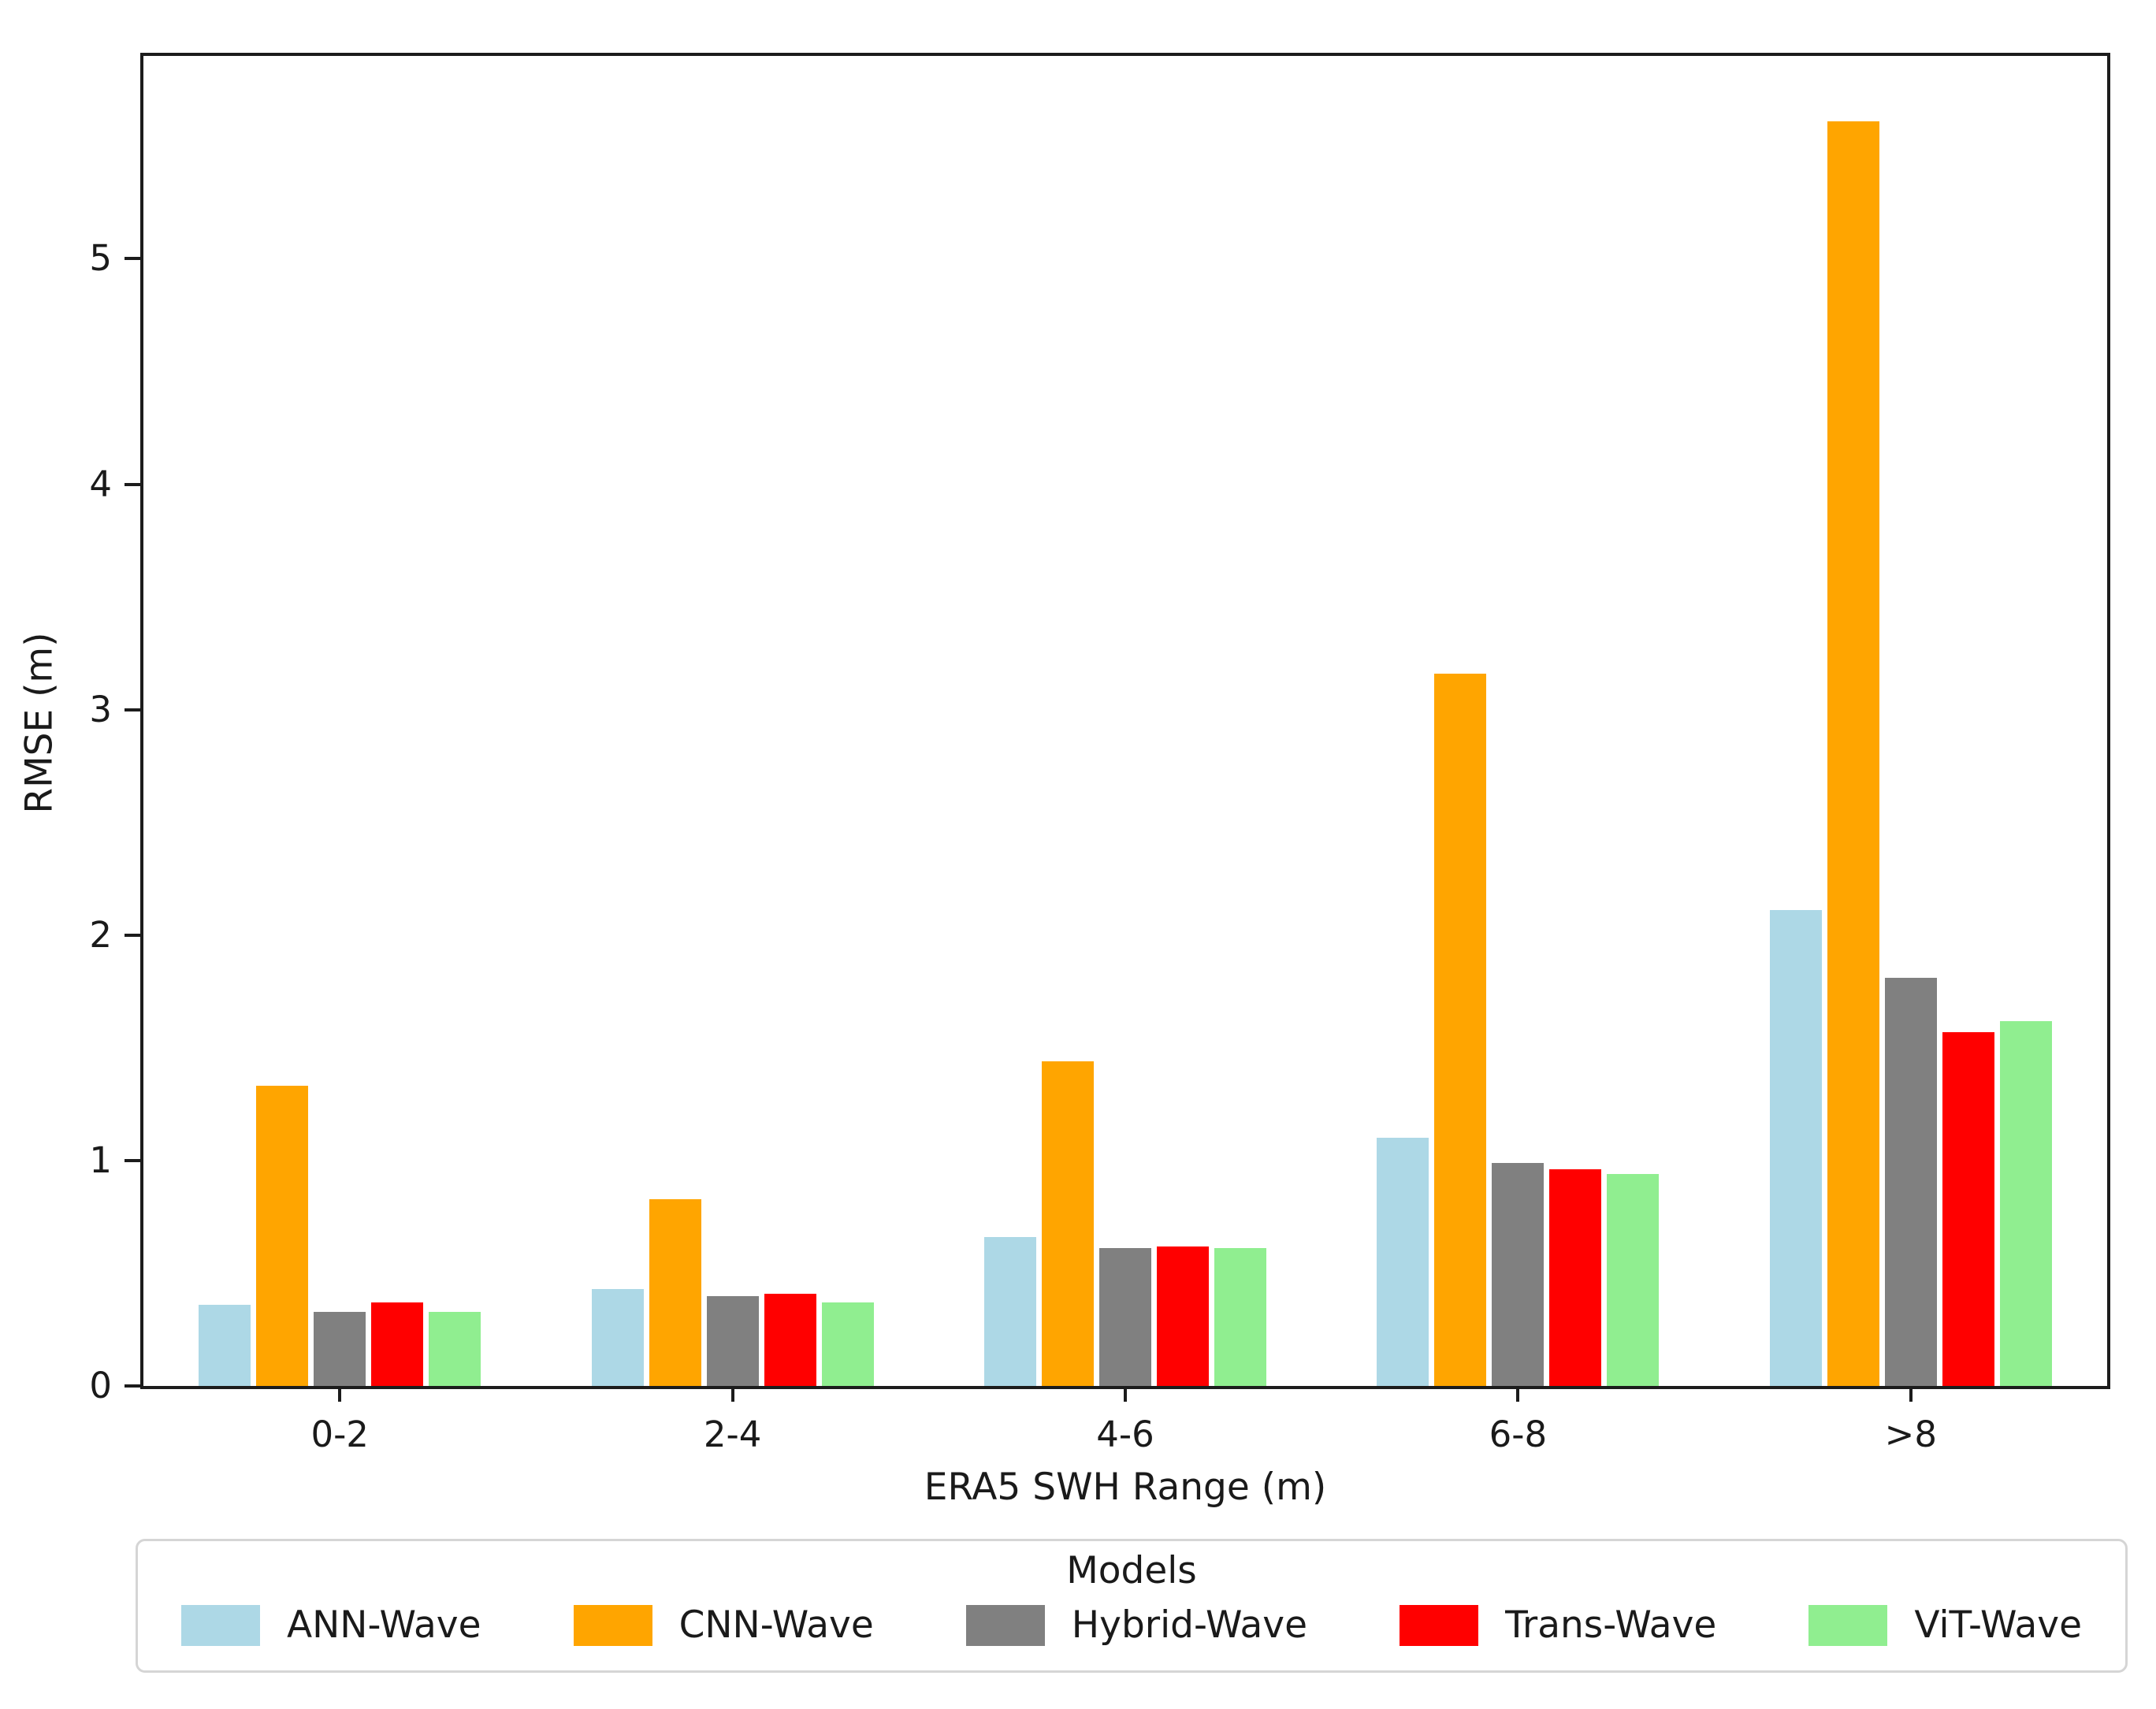 The width and height of the screenshot is (2156, 1709). Describe the element at coordinates (1125, 1434) in the screenshot. I see `x-tick-label: 4-6` at that location.